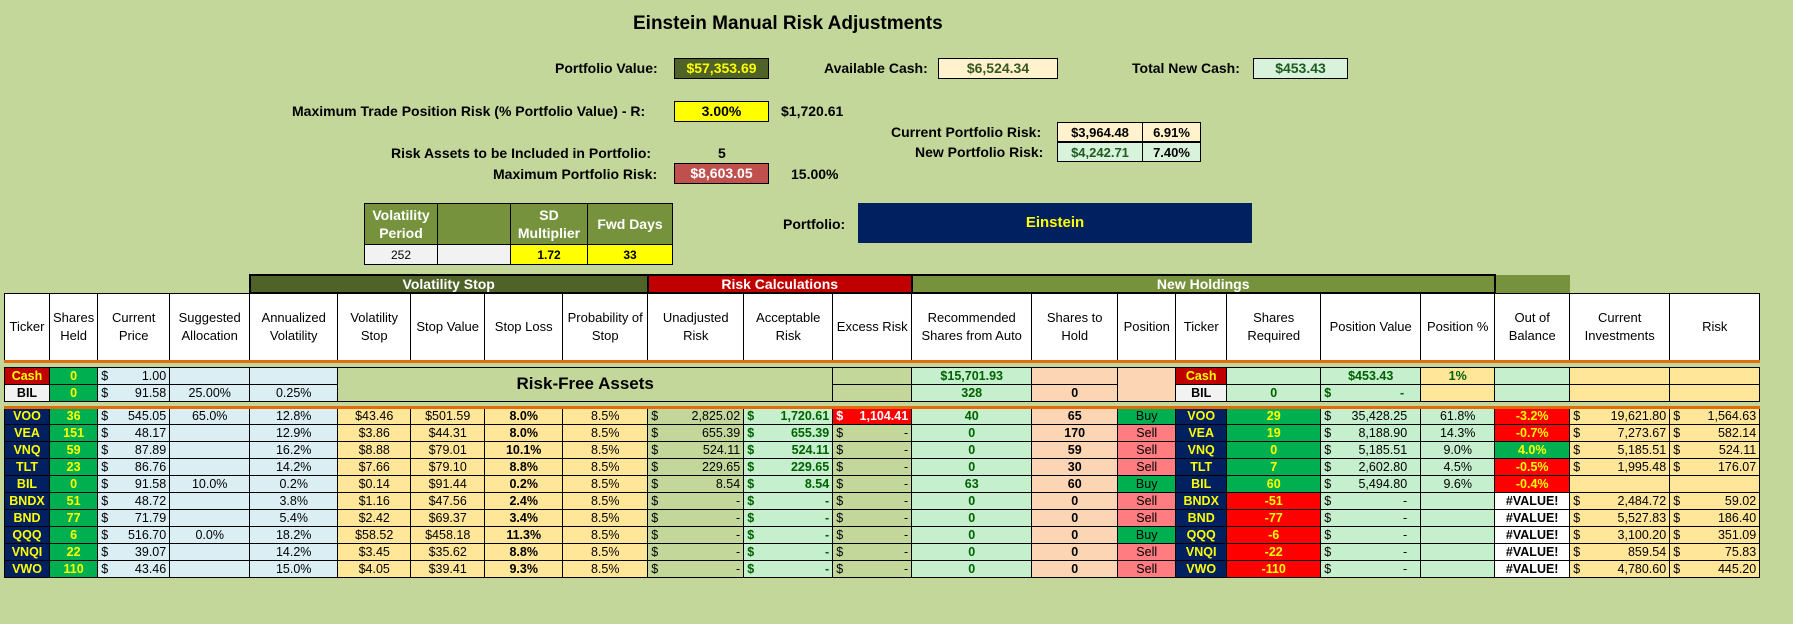  What do you see at coordinates (73, 568) in the screenshot?
I see `shares-held: 110` at bounding box center [73, 568].